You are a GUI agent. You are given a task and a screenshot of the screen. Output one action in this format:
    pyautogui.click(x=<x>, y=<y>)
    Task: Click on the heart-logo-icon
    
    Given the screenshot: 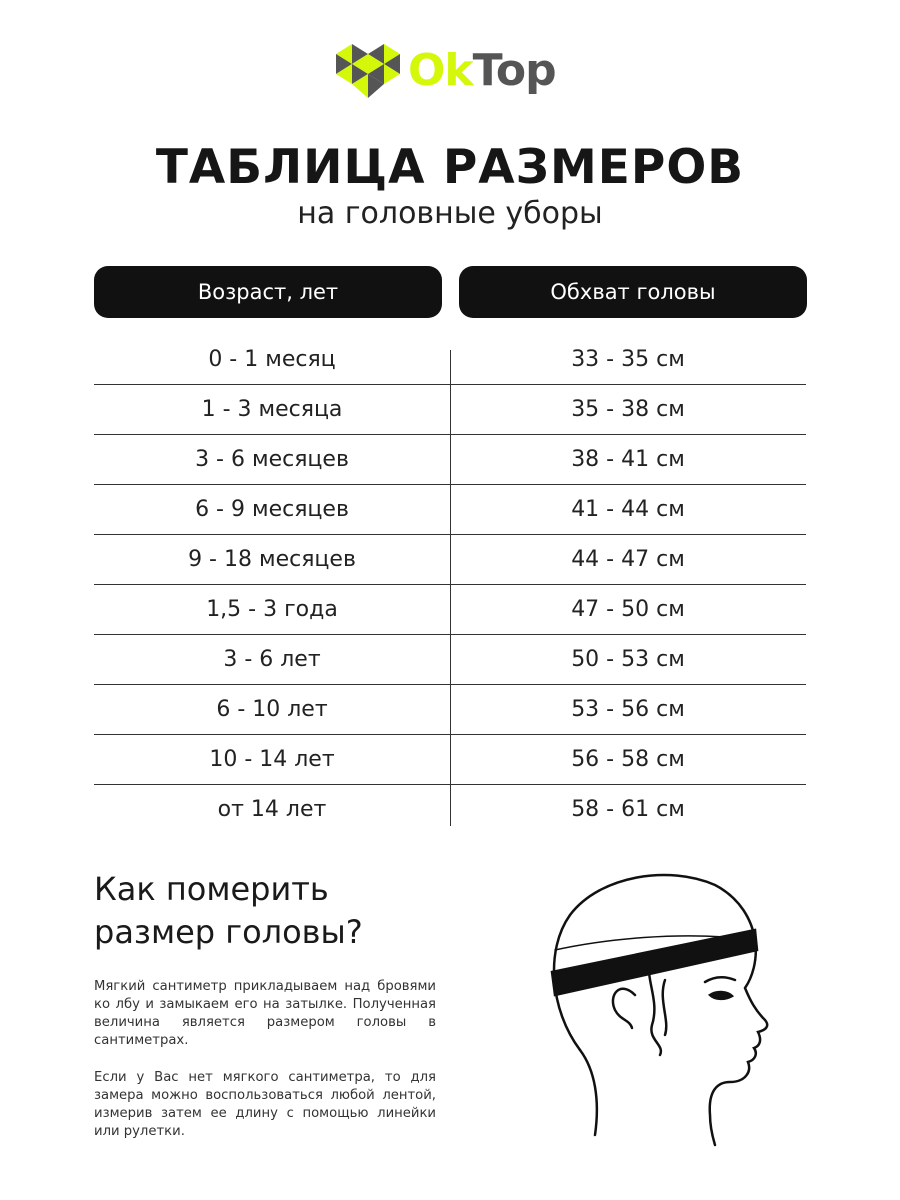 What is the action you would take?
    pyautogui.click(x=368, y=71)
    